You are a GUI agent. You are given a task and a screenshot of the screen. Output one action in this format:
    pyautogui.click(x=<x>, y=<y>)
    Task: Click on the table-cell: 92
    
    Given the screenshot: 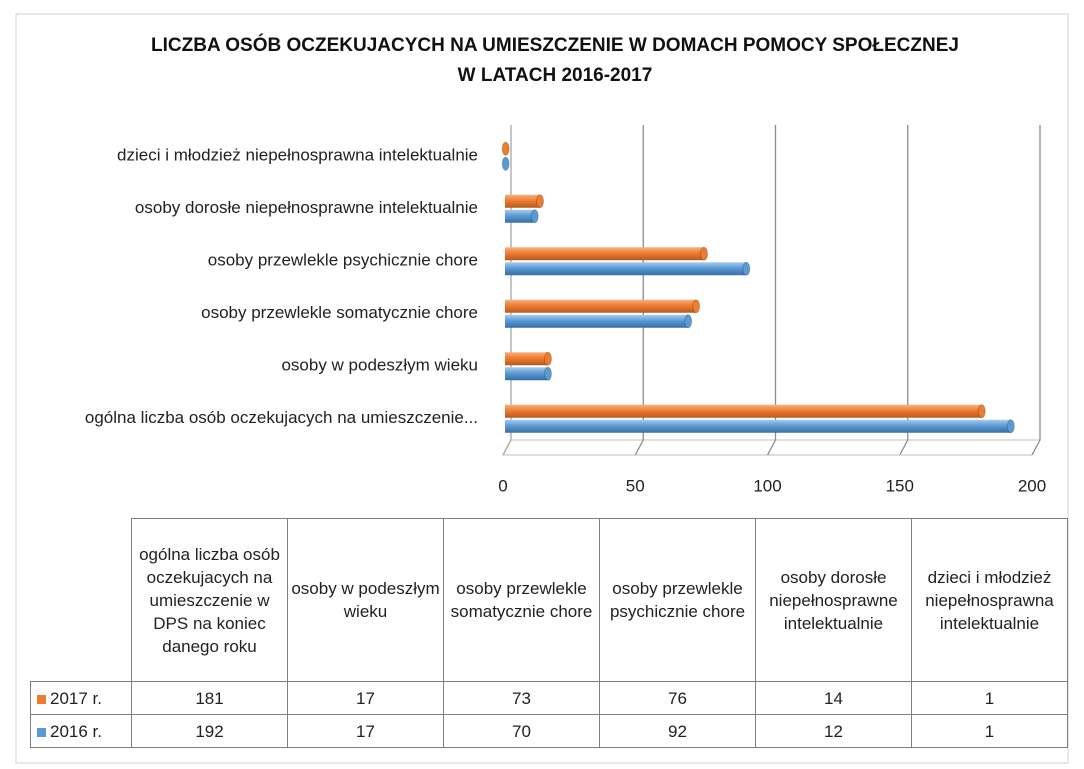 What is the action you would take?
    pyautogui.click(x=677, y=731)
    